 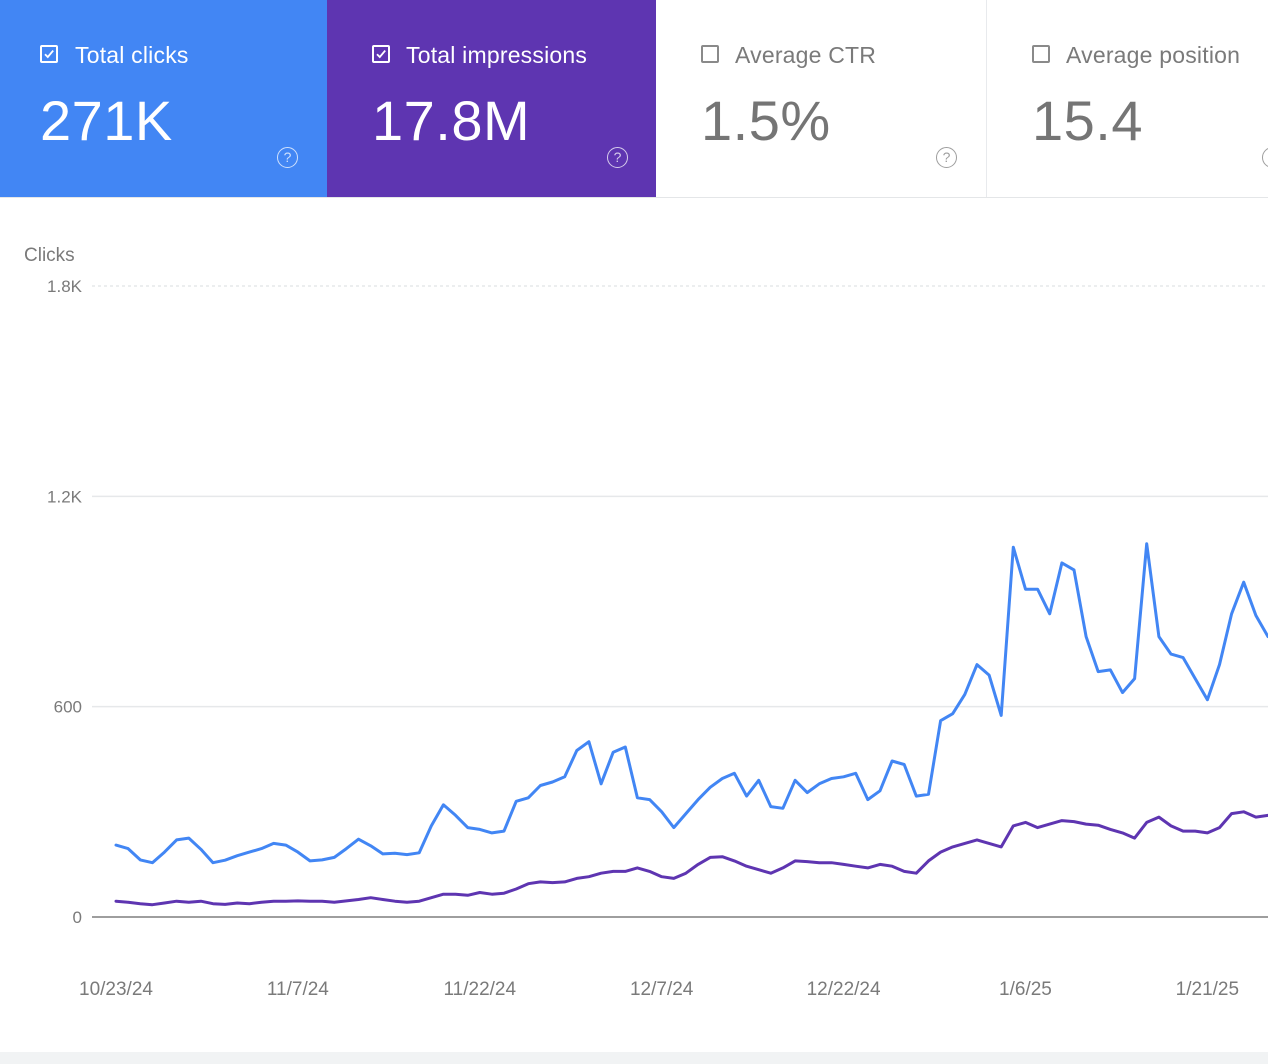 What do you see at coordinates (49, 255) in the screenshot?
I see `y-axis-label: Clicks` at bounding box center [49, 255].